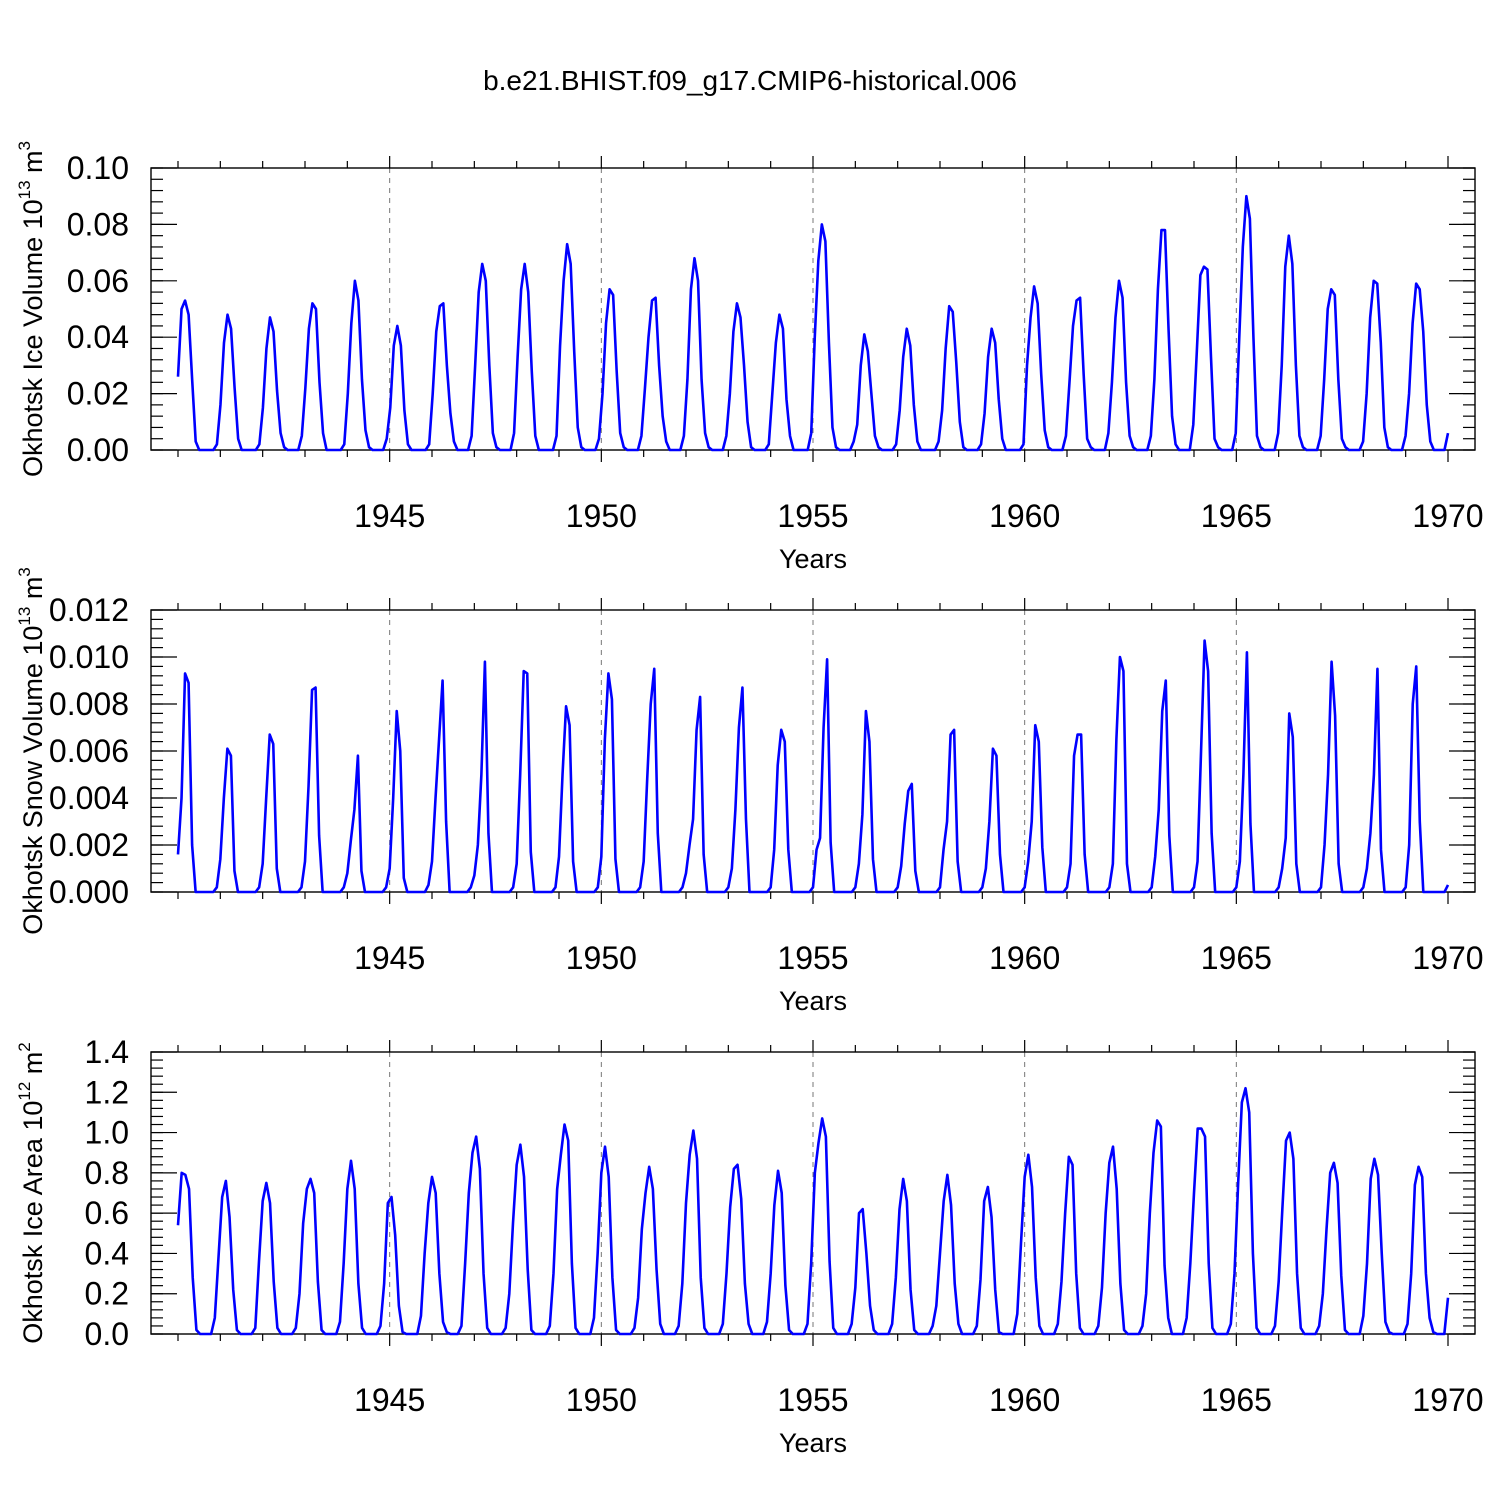  Describe the element at coordinates (89, 657) in the screenshot. I see `y-tick-label: 0.010` at that location.